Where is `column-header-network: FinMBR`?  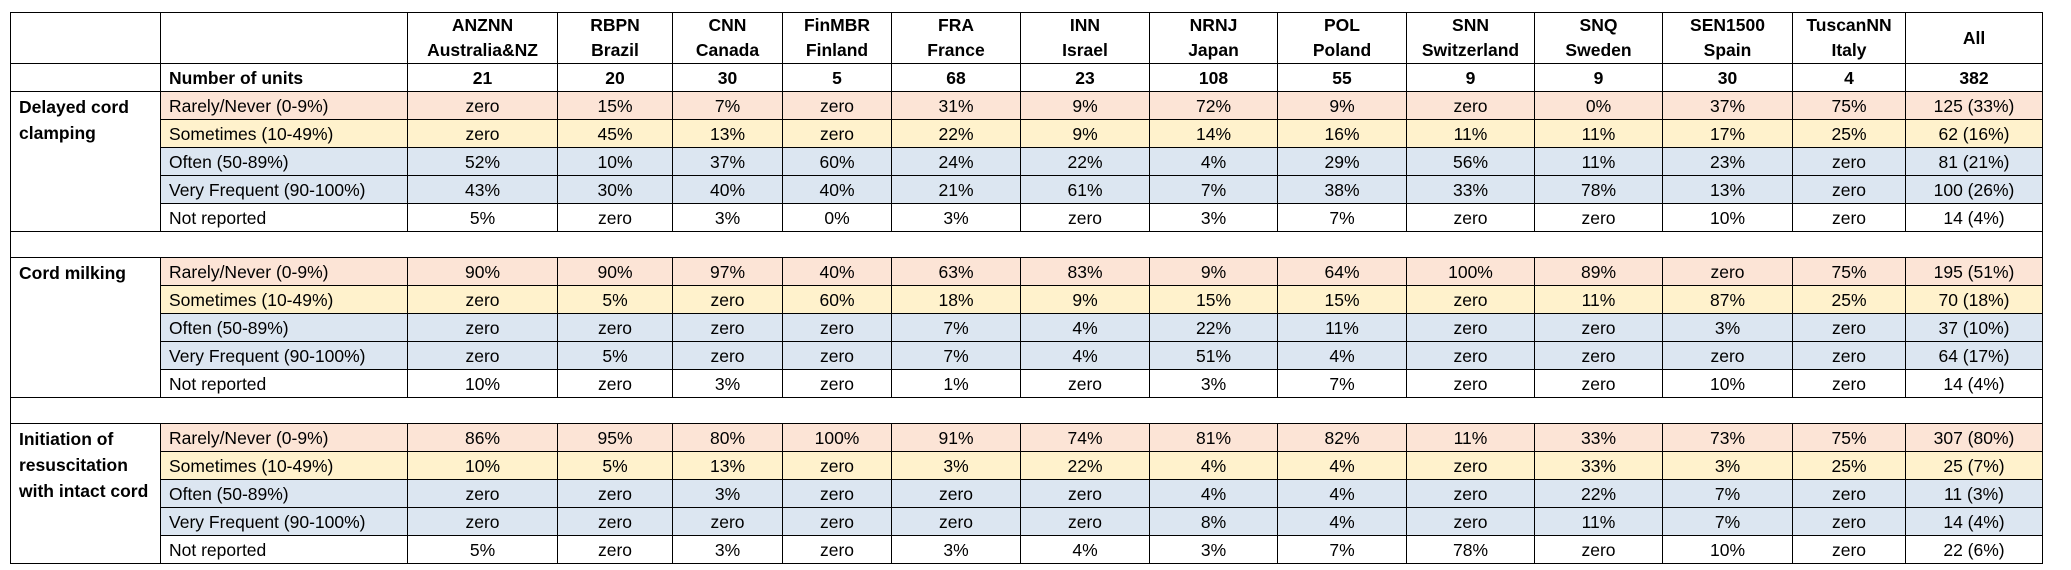 column-header-network: FinMBR is located at coordinates (837, 25).